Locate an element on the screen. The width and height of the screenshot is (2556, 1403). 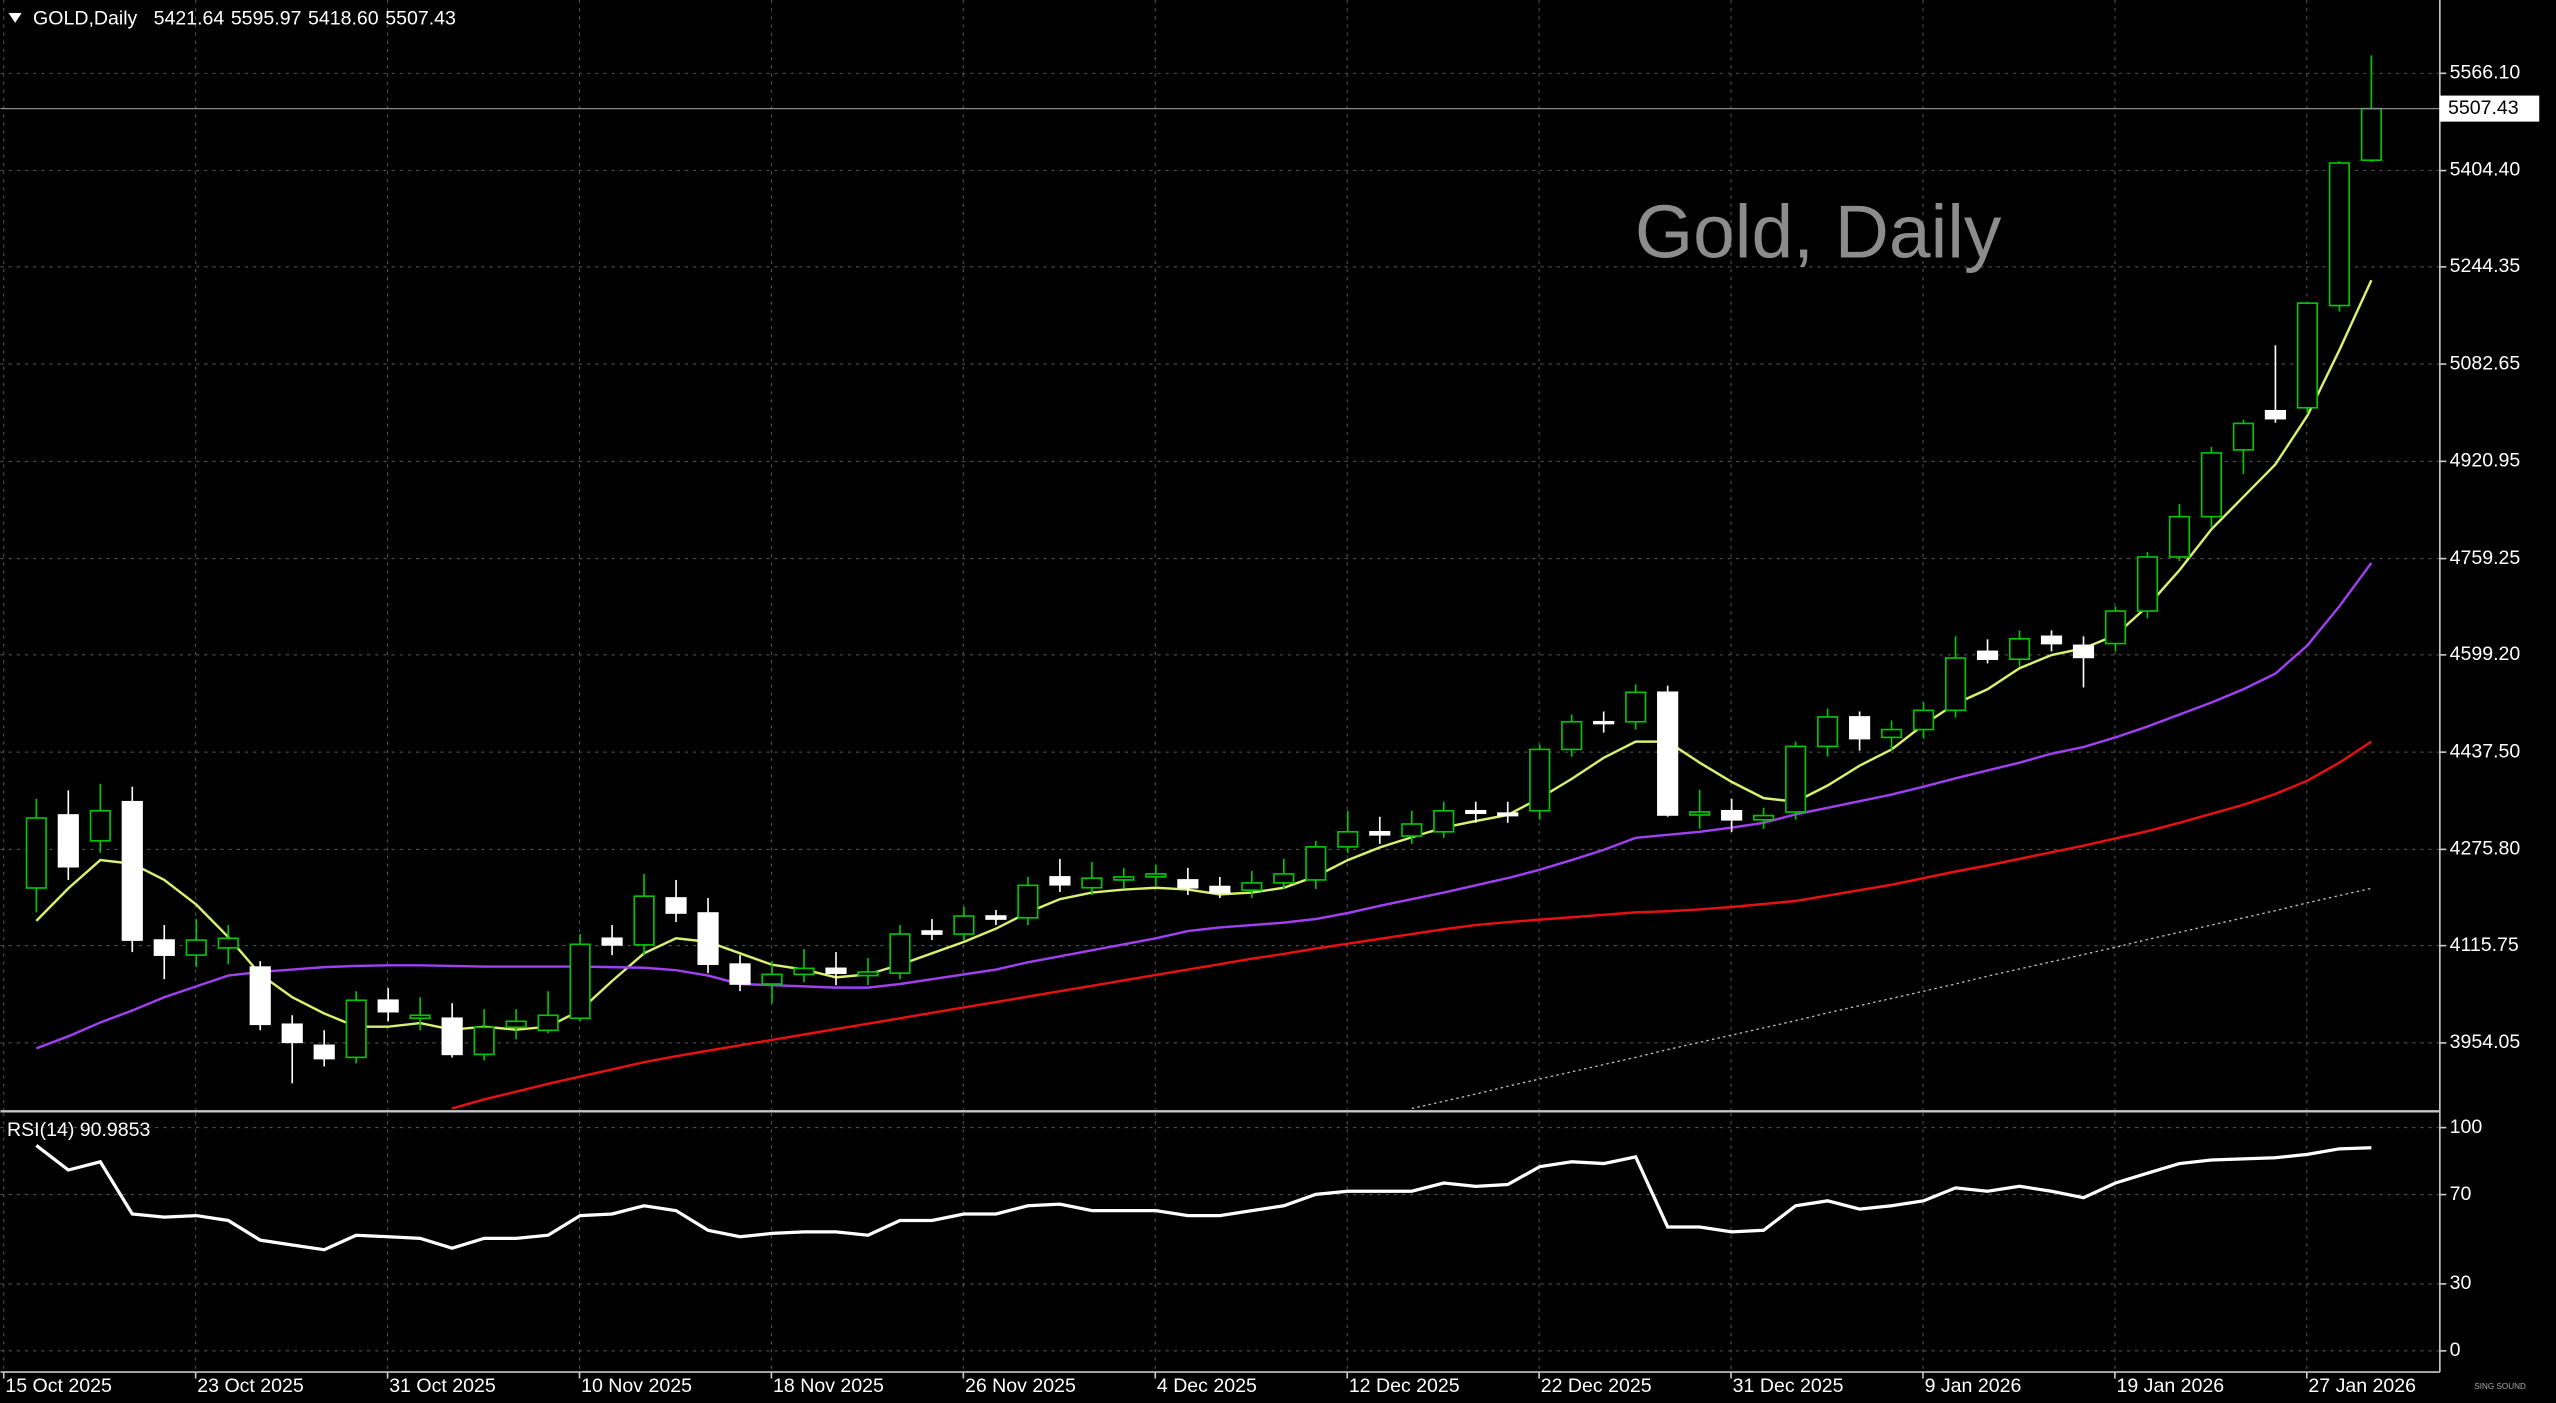
x-tick-label: 19 Jan 2026 is located at coordinates (2171, 1386).